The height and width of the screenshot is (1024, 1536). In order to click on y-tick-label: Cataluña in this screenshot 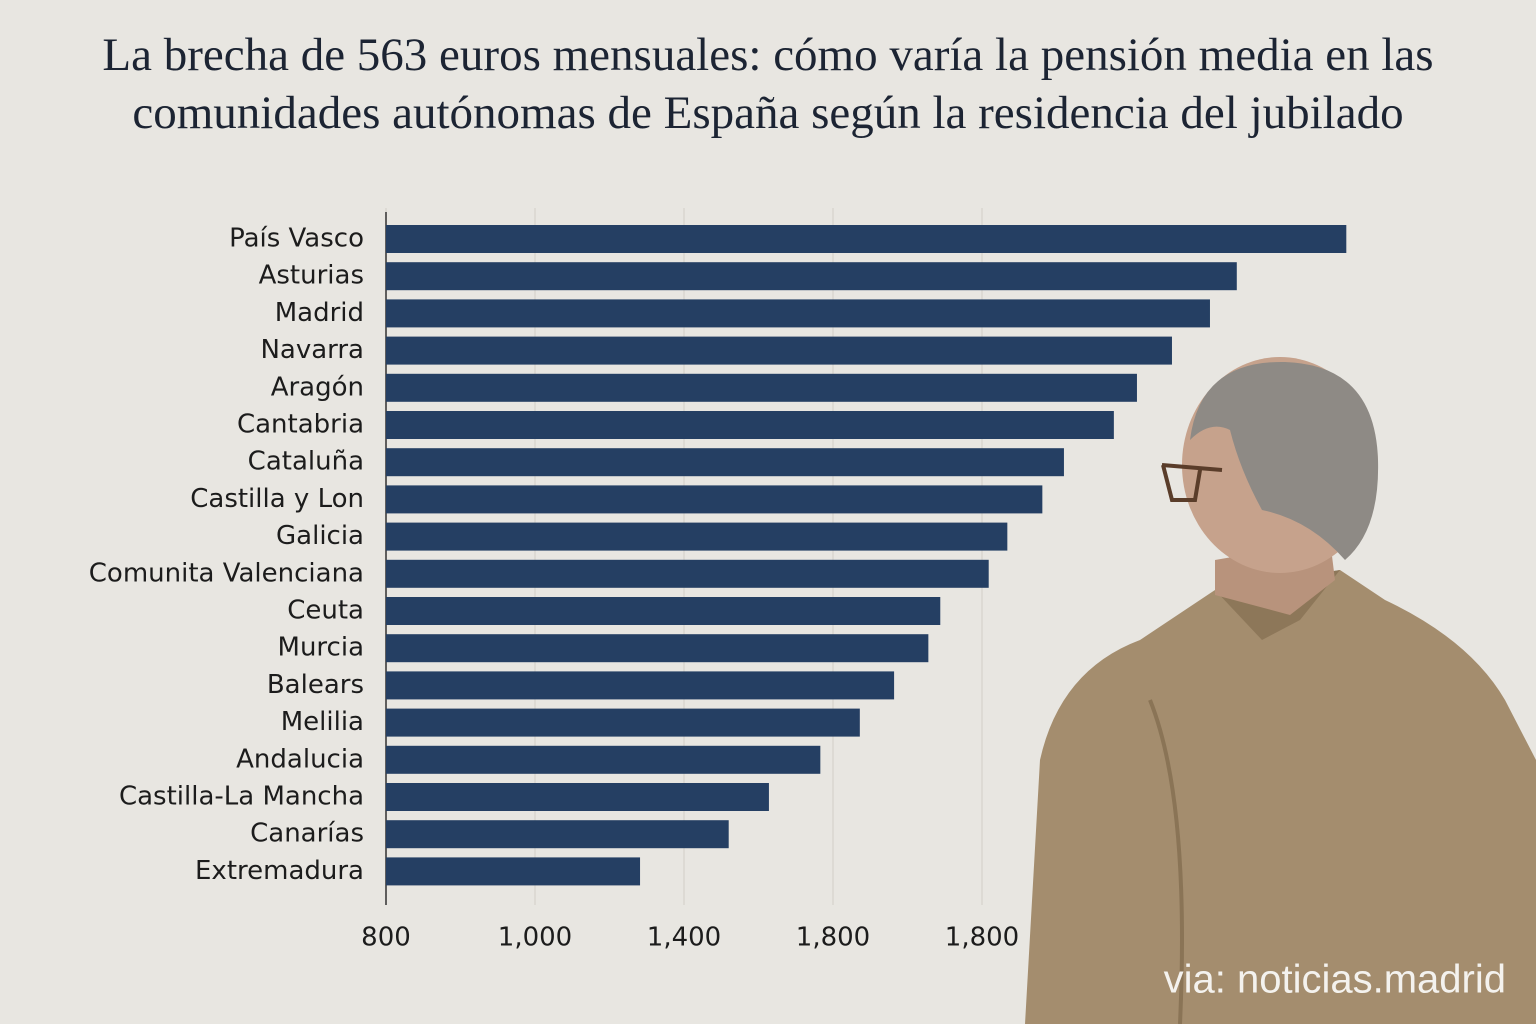, I will do `click(306, 462)`.